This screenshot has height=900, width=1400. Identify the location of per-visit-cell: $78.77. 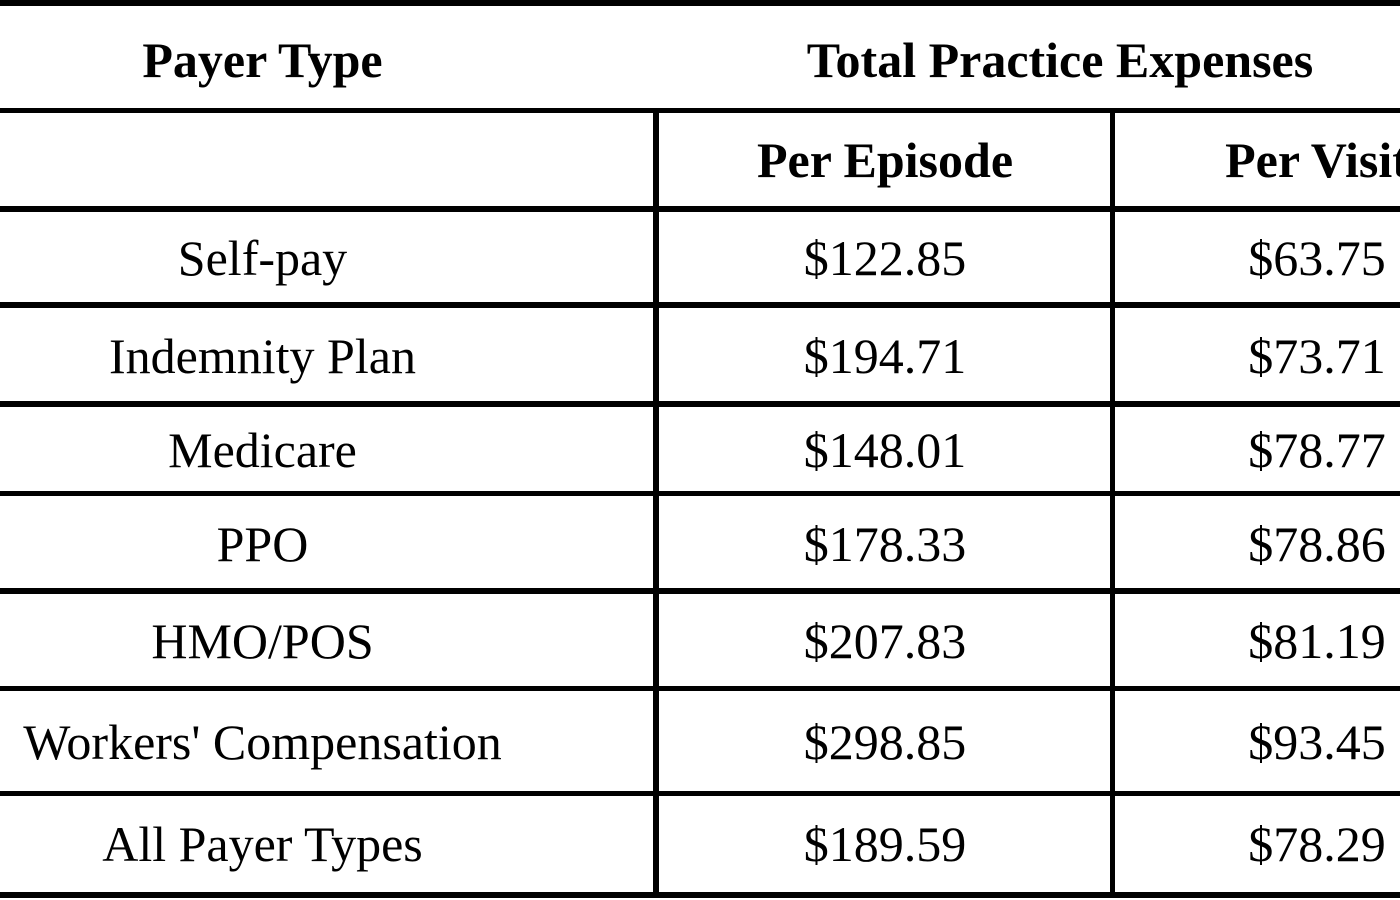
(1317, 449).